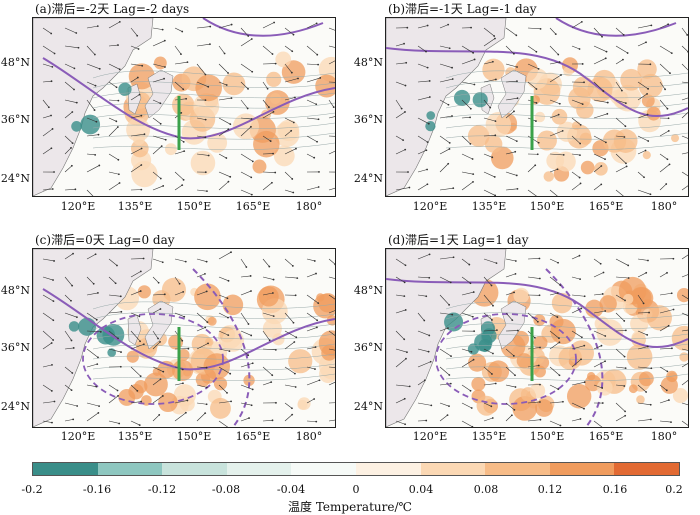 The image size is (700, 515). I want to click on cool-anomaly, so click(462, 98).